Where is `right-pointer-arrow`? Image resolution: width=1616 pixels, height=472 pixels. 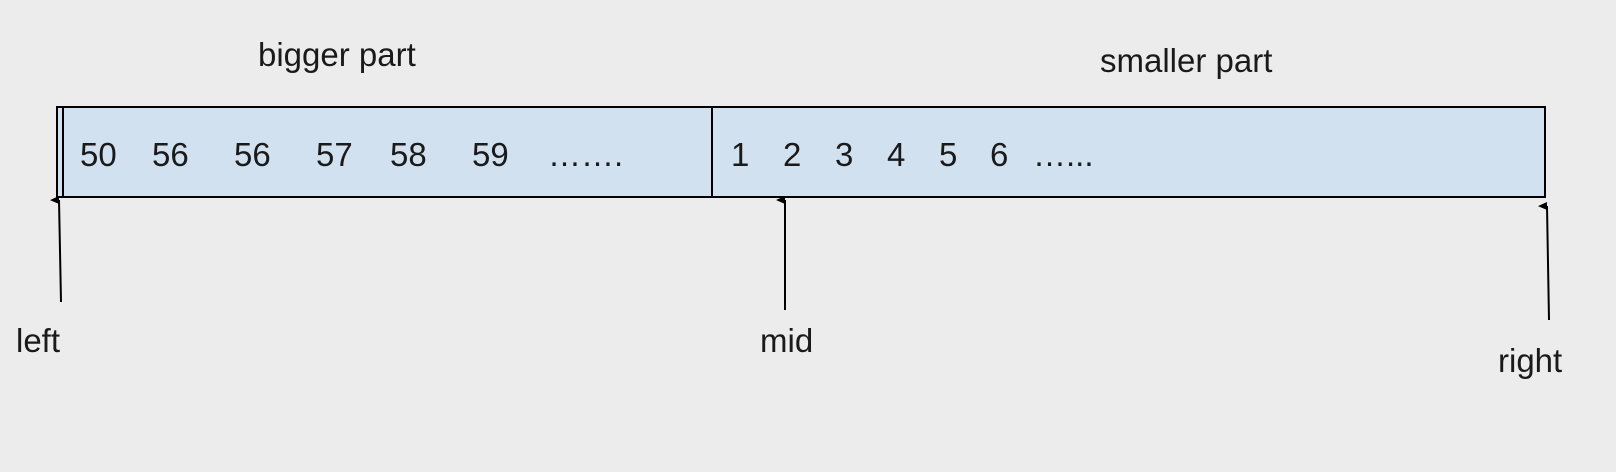
right-pointer-arrow is located at coordinates (1544, 261).